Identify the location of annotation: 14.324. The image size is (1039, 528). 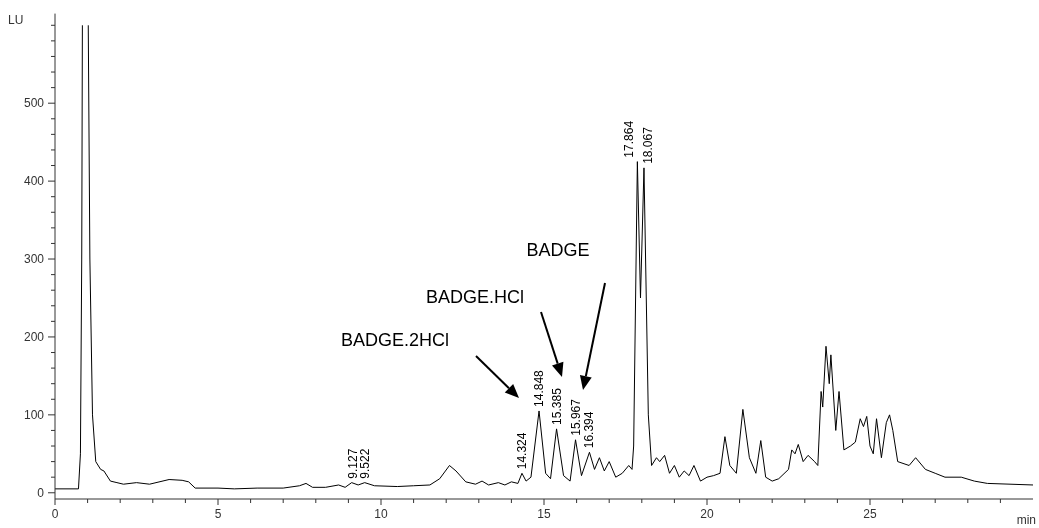
(521, 451).